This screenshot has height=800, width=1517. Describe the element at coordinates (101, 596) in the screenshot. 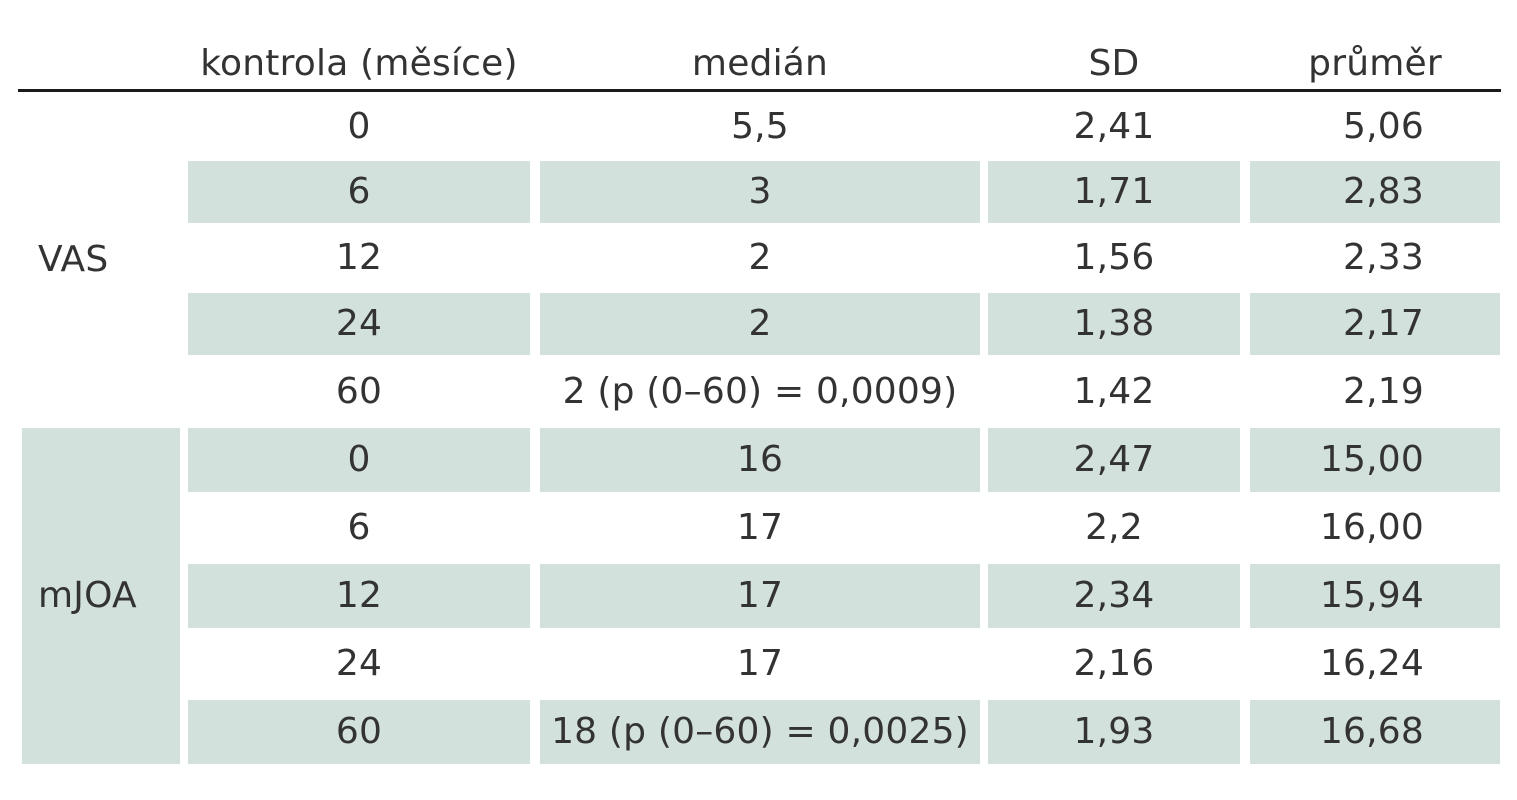

I see `group-label-mjoa: mJOA` at that location.